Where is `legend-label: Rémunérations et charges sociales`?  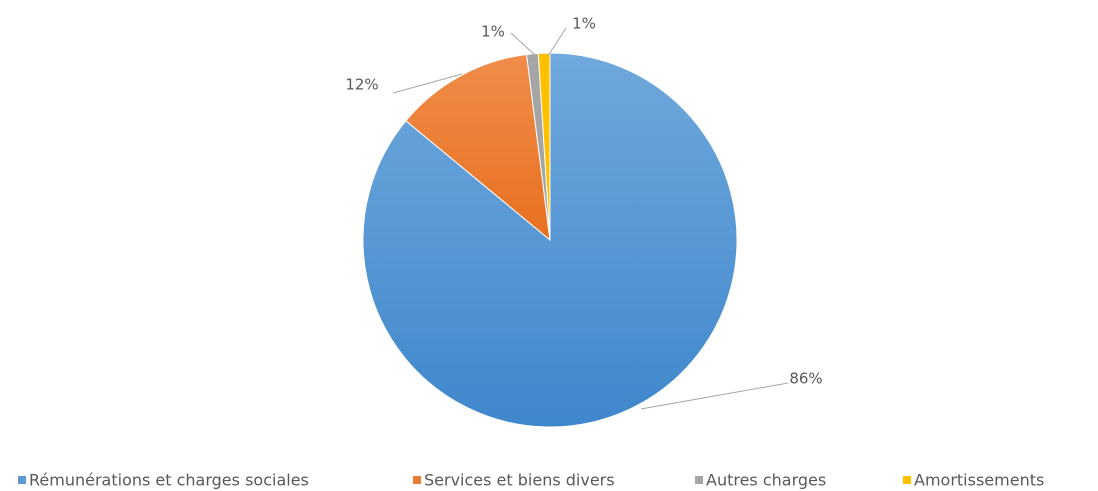 legend-label: Rémunérations et charges sociales is located at coordinates (169, 480).